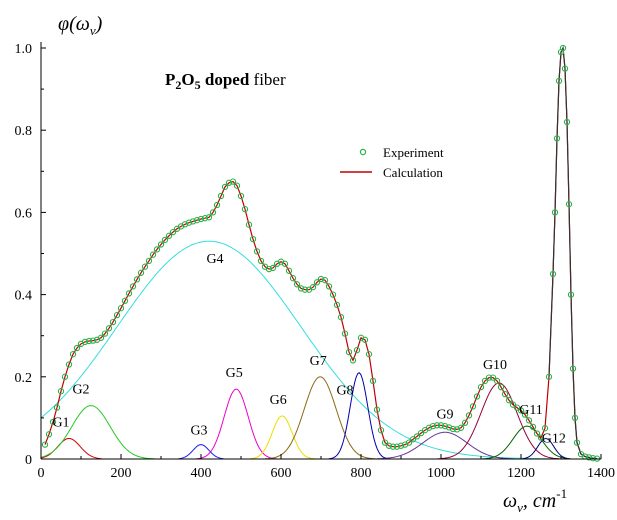 This screenshot has height=520, width=617. What do you see at coordinates (214, 259) in the screenshot?
I see `component-label-g4: G4` at bounding box center [214, 259].